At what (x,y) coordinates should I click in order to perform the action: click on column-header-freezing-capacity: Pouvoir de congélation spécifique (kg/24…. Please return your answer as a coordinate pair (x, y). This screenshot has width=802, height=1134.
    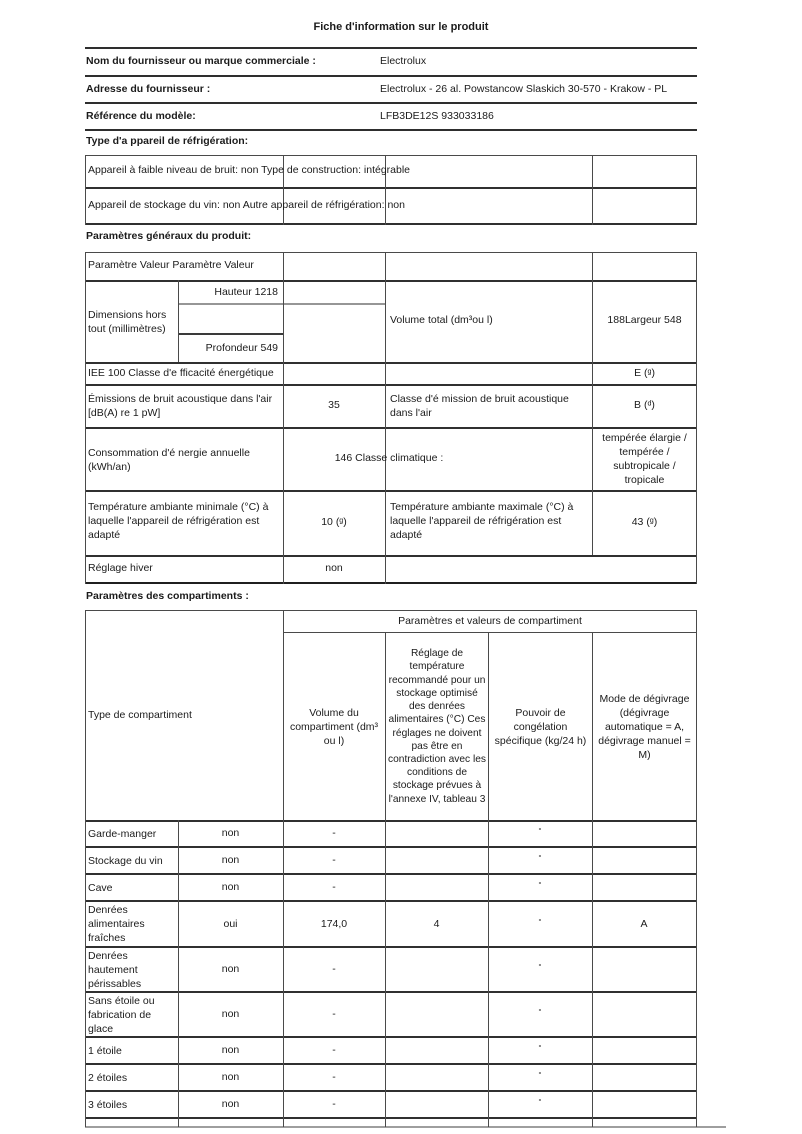
    Looking at the image, I should click on (540, 726).